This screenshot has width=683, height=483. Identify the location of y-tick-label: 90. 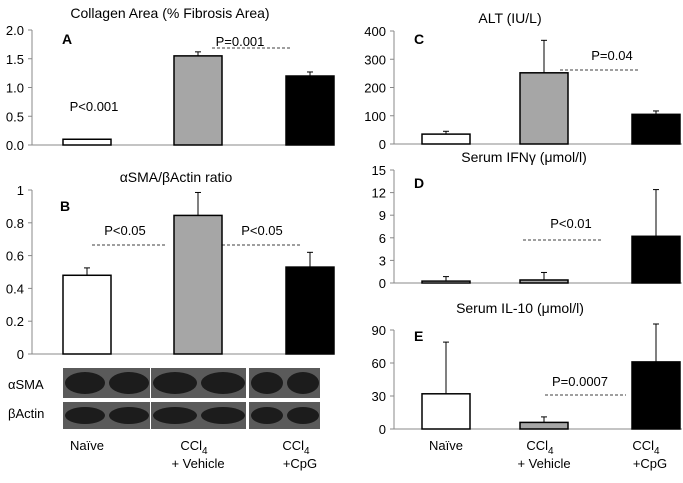
(379, 330).